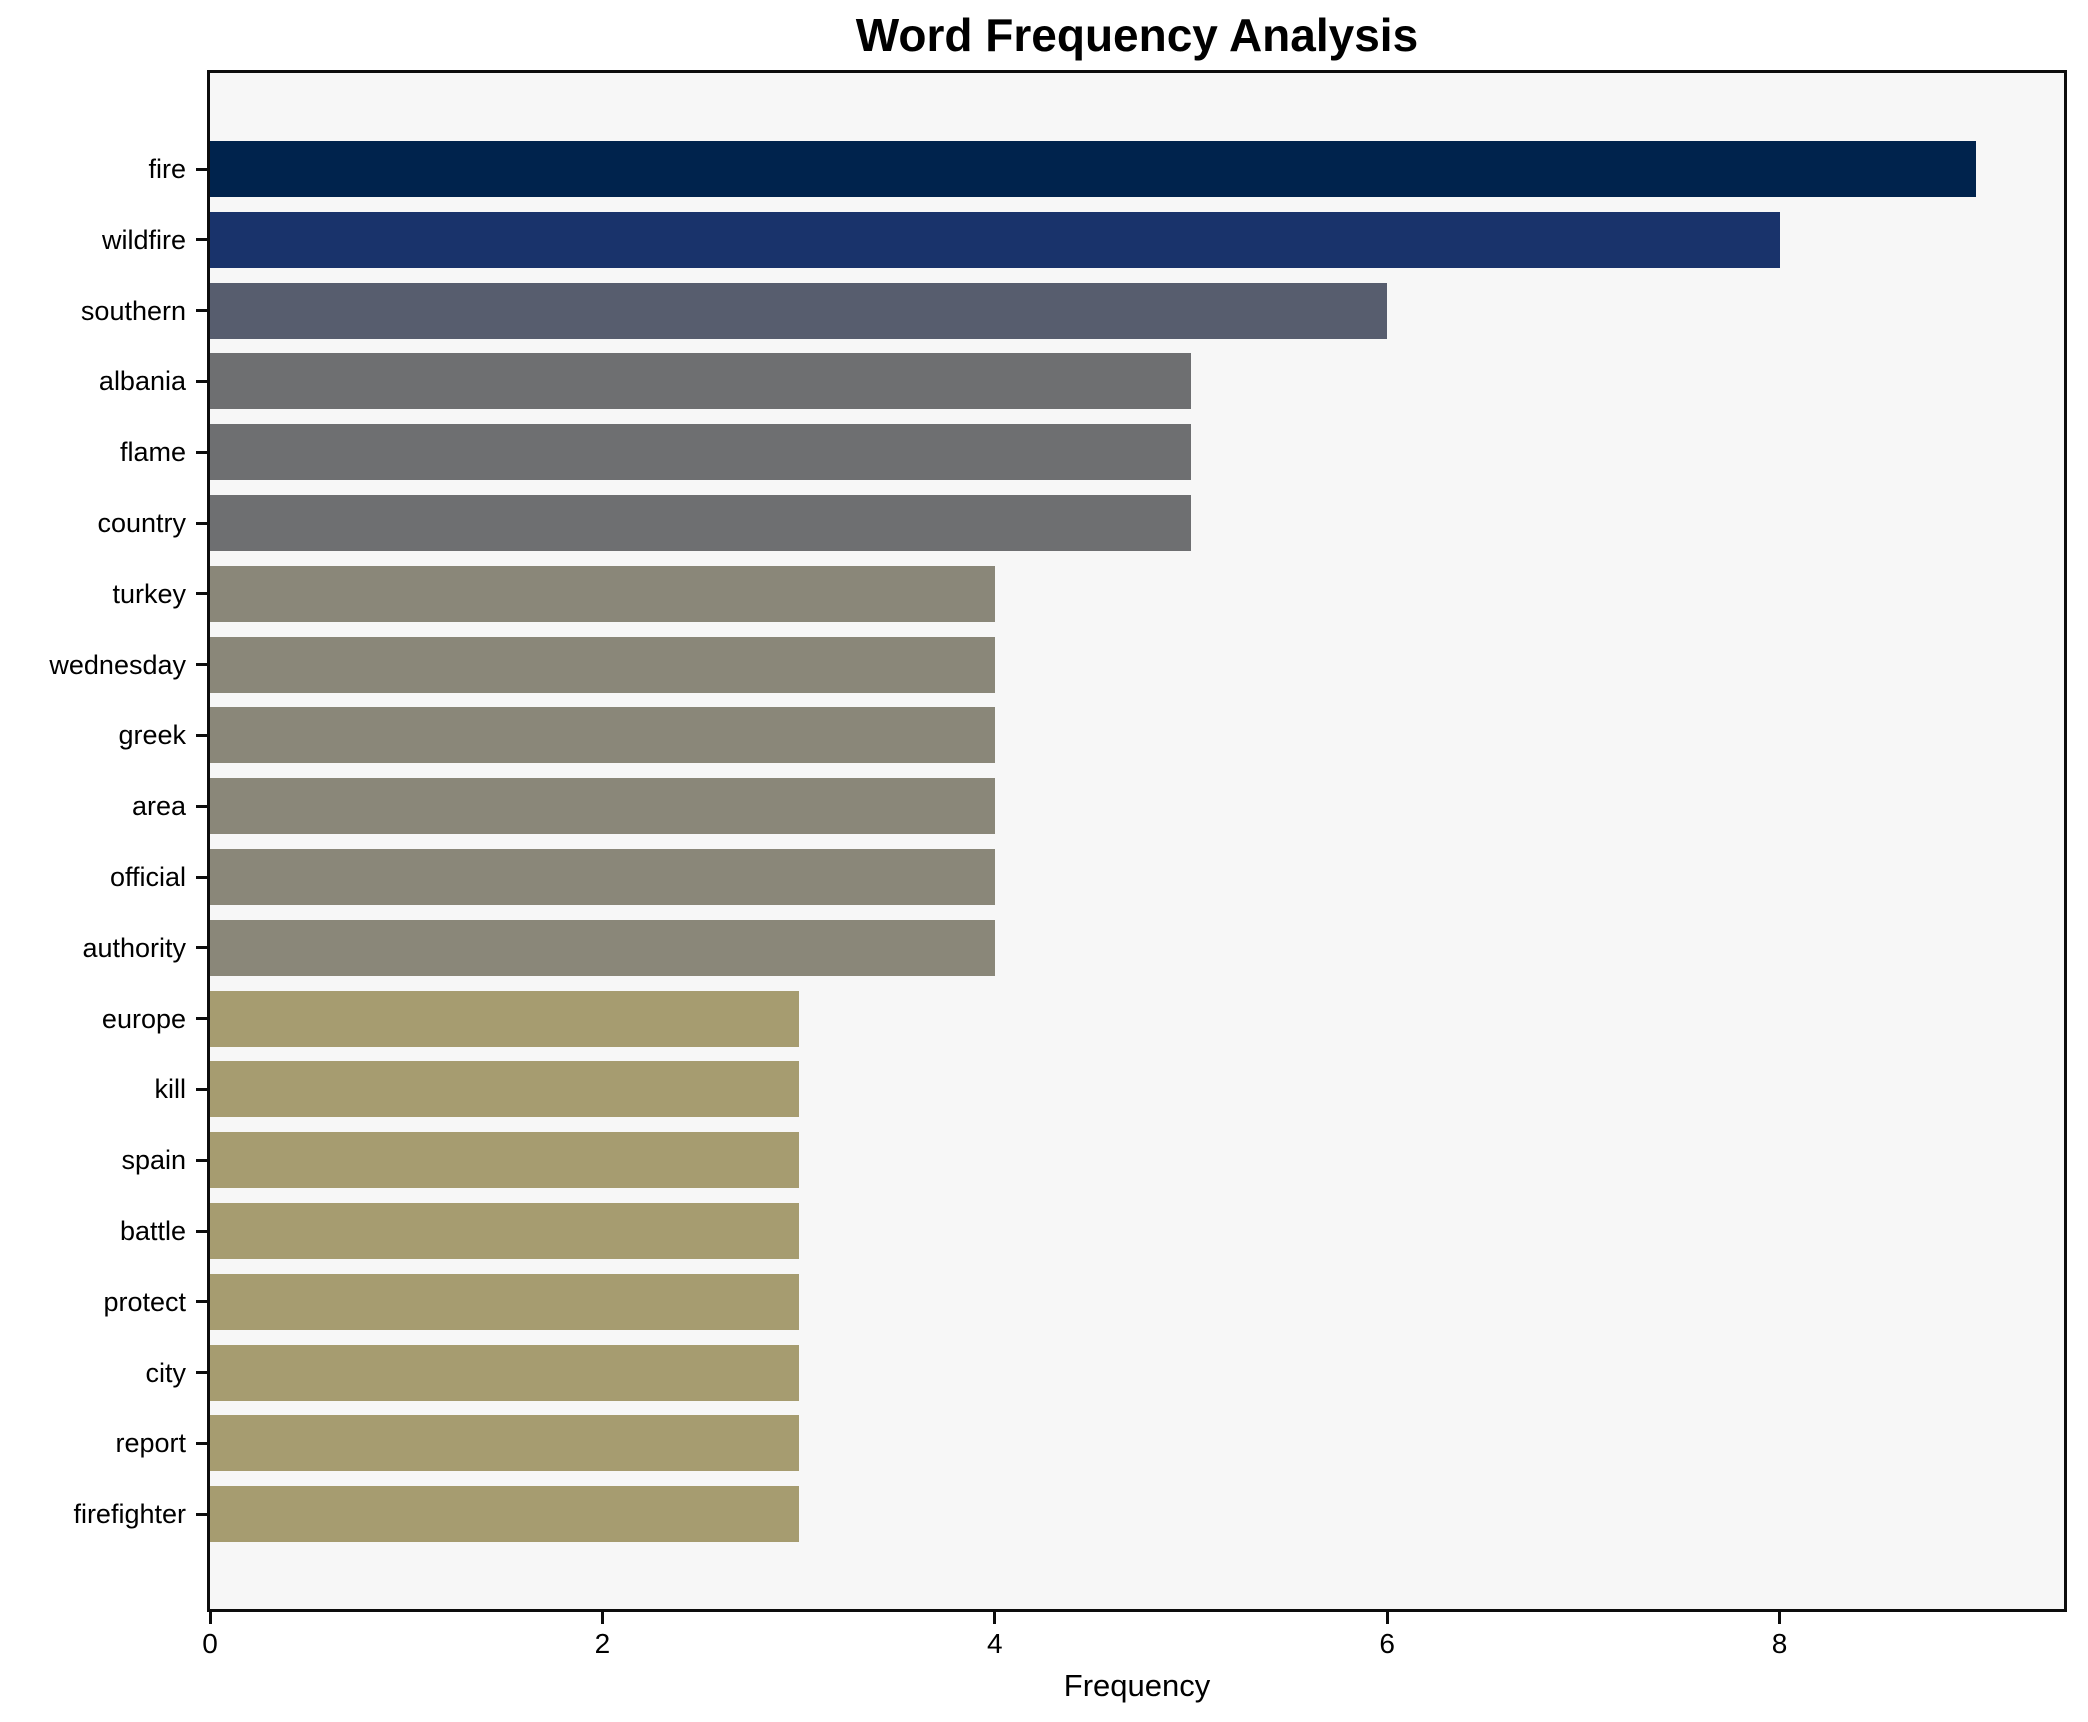  I want to click on y-tick-label: albania, so click(142, 381).